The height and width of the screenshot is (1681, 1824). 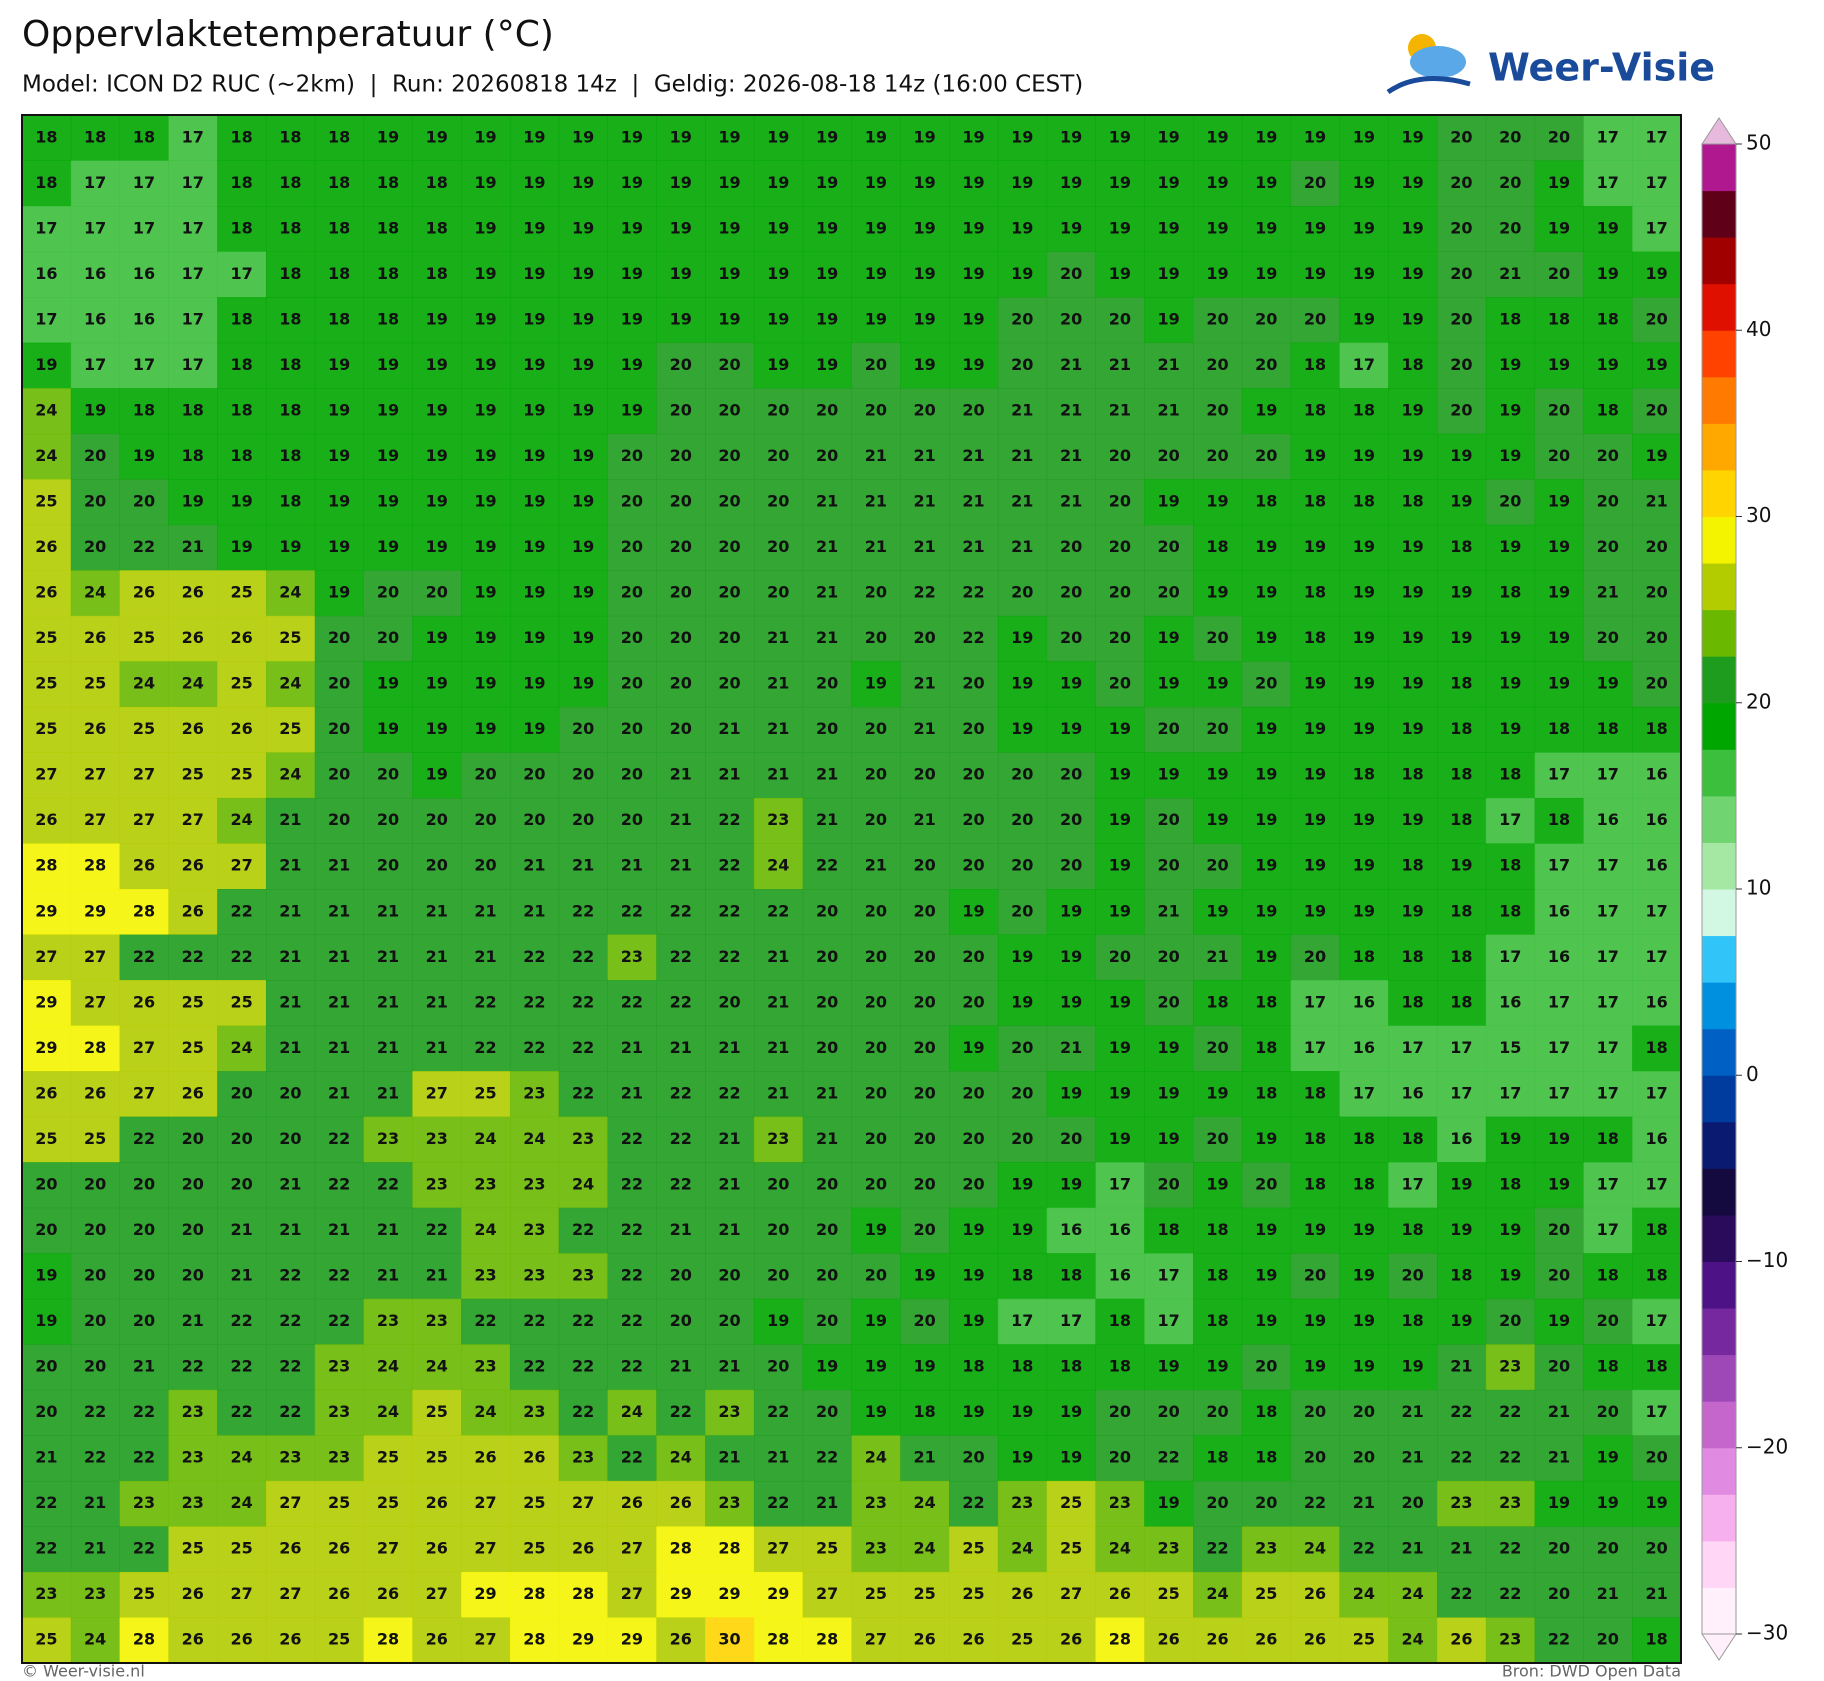 I want to click on colorbar-bin, so click(x=1719, y=1425).